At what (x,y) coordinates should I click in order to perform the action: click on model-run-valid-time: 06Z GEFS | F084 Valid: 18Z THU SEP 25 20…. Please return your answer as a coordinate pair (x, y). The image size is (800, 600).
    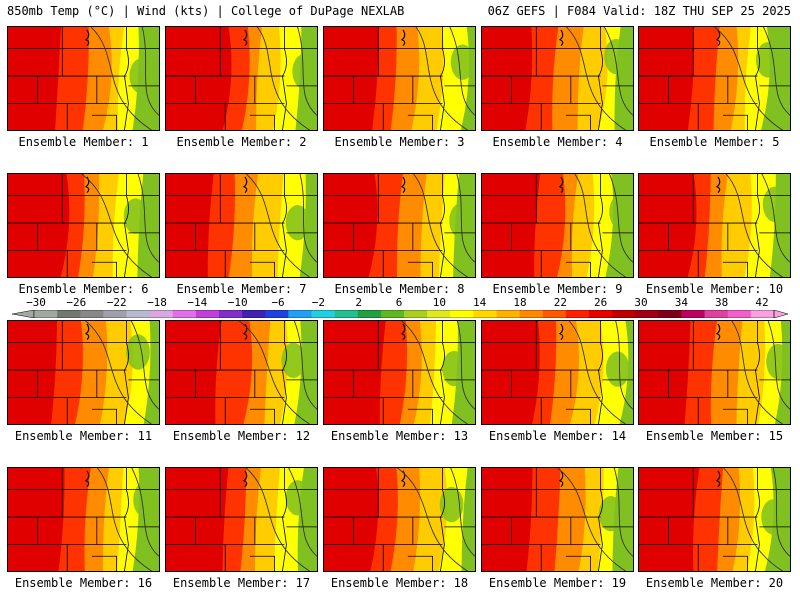
    Looking at the image, I should click on (639, 11).